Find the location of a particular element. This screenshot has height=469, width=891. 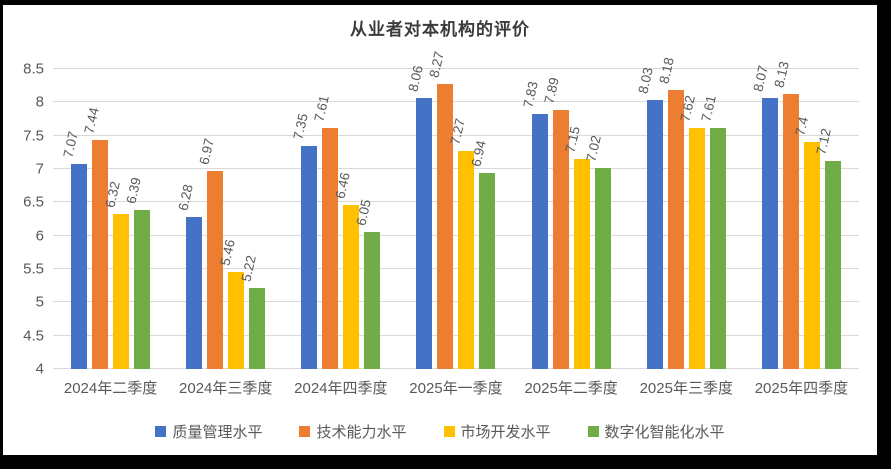

bar-data-label: 6.39 is located at coordinates (133, 190).